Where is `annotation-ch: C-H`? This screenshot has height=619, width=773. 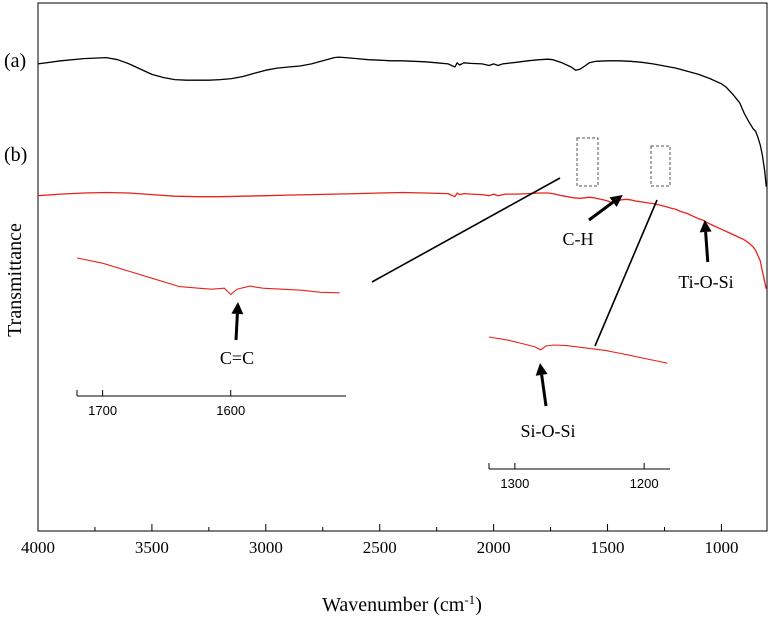 annotation-ch: C-H is located at coordinates (578, 239).